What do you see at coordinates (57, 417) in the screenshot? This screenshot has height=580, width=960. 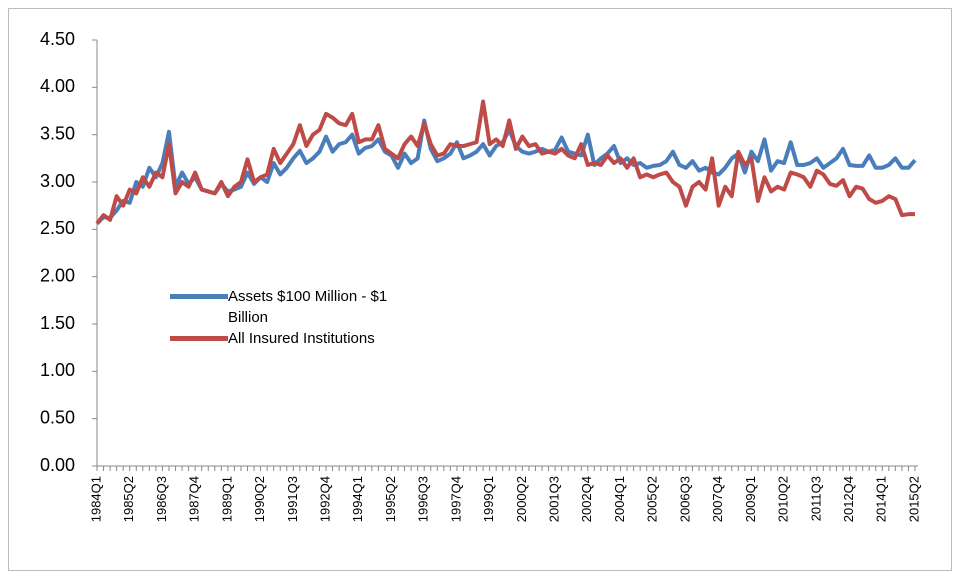 I see `y-tick-label: 0.50` at bounding box center [57, 417].